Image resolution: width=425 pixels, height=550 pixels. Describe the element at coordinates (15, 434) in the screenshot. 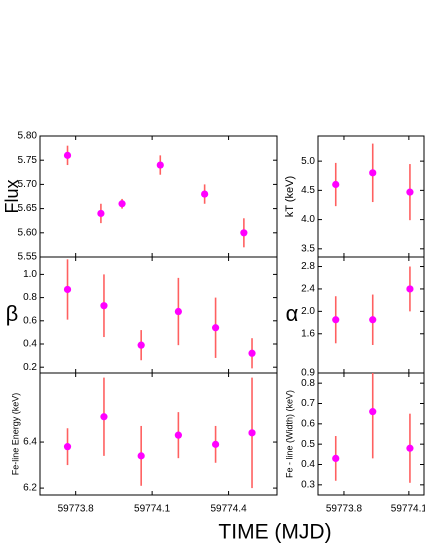

I see `y-axis-label: Fe-line Energy (keV)` at that location.